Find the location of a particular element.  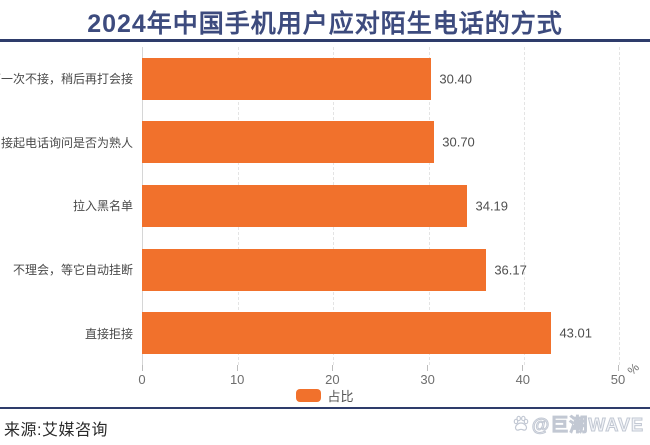

category-label: 第一次不接，稍后再打会接 is located at coordinates (66, 79).